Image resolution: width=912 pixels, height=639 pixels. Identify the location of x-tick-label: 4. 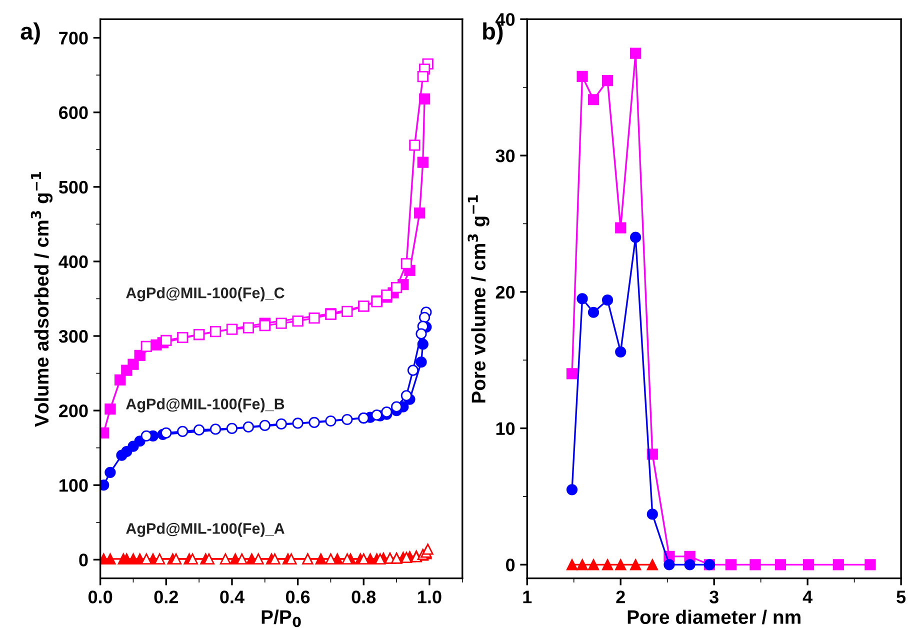
(807, 597).